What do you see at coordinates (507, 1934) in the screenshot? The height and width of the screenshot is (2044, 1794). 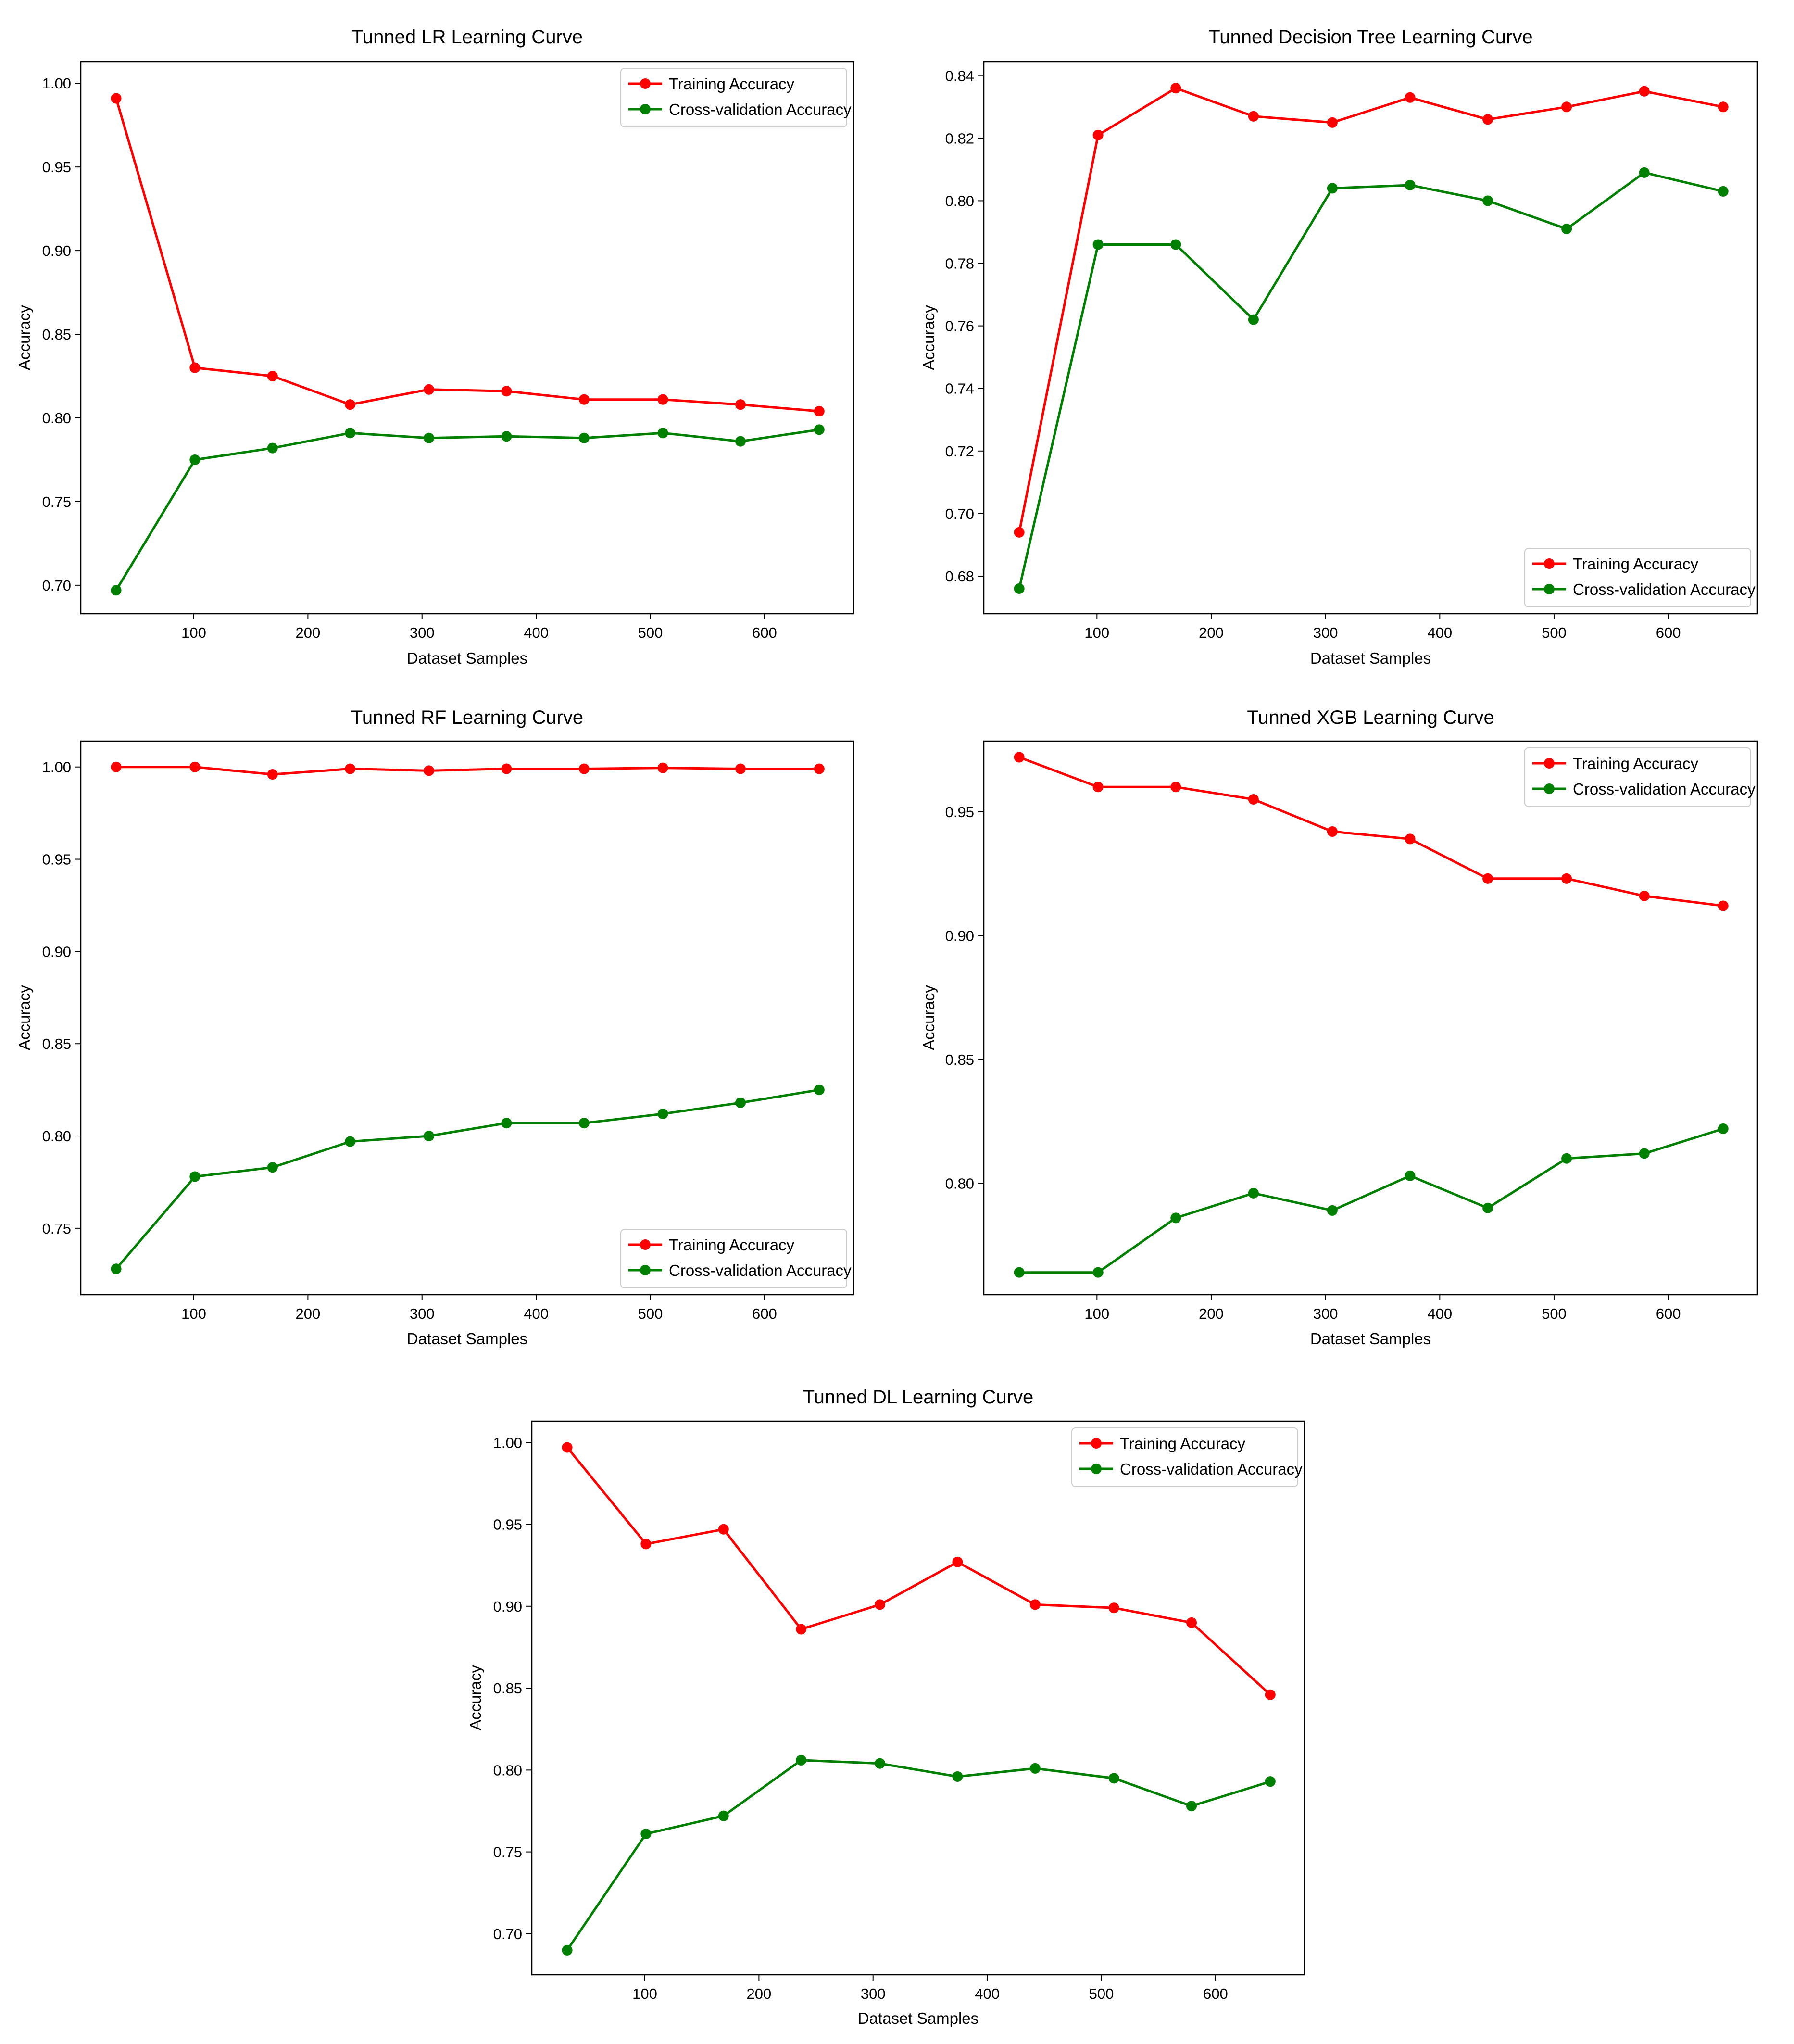 I see `y-tick-label: 0.70` at bounding box center [507, 1934].